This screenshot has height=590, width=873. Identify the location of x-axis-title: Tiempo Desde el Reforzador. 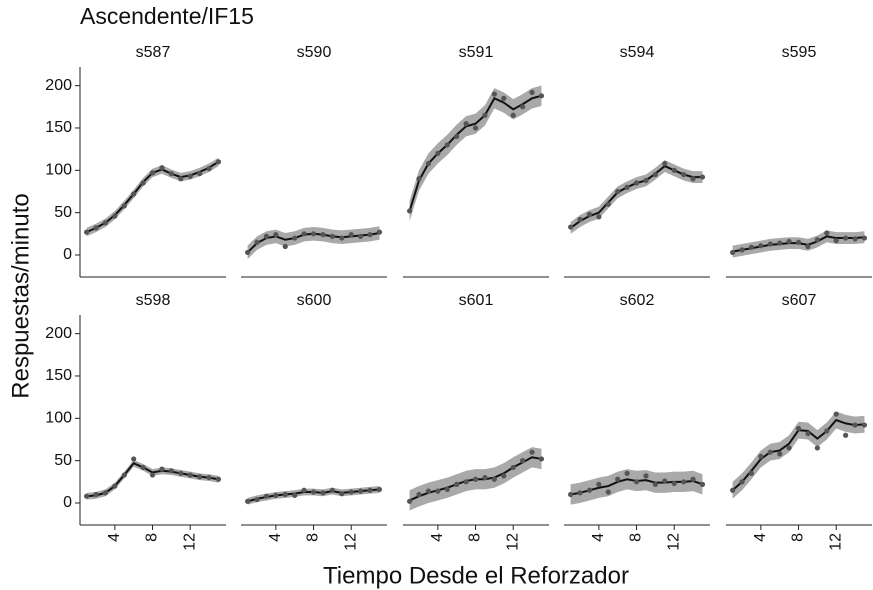
(476, 575).